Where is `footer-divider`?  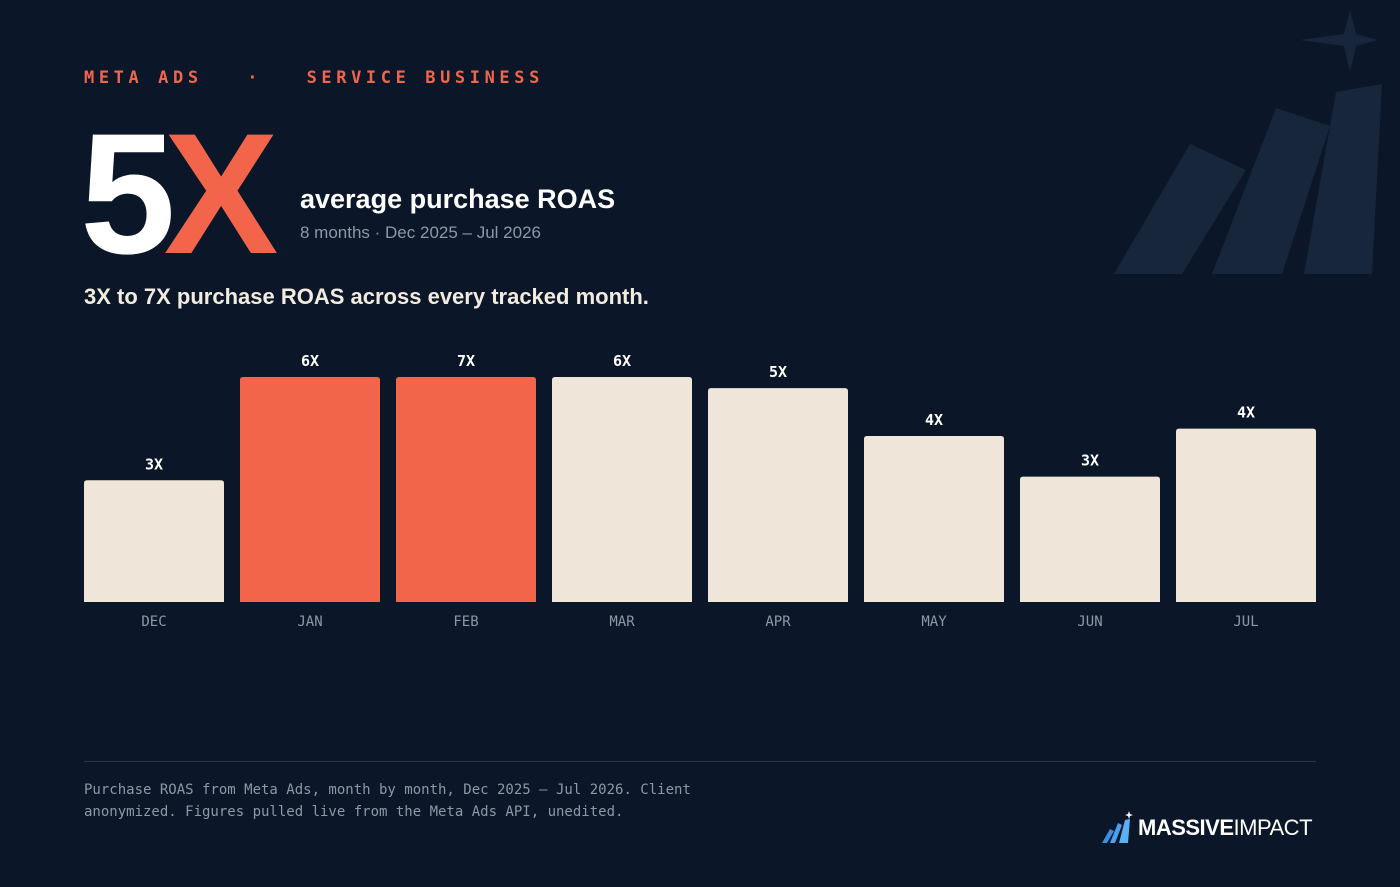
footer-divider is located at coordinates (700, 761).